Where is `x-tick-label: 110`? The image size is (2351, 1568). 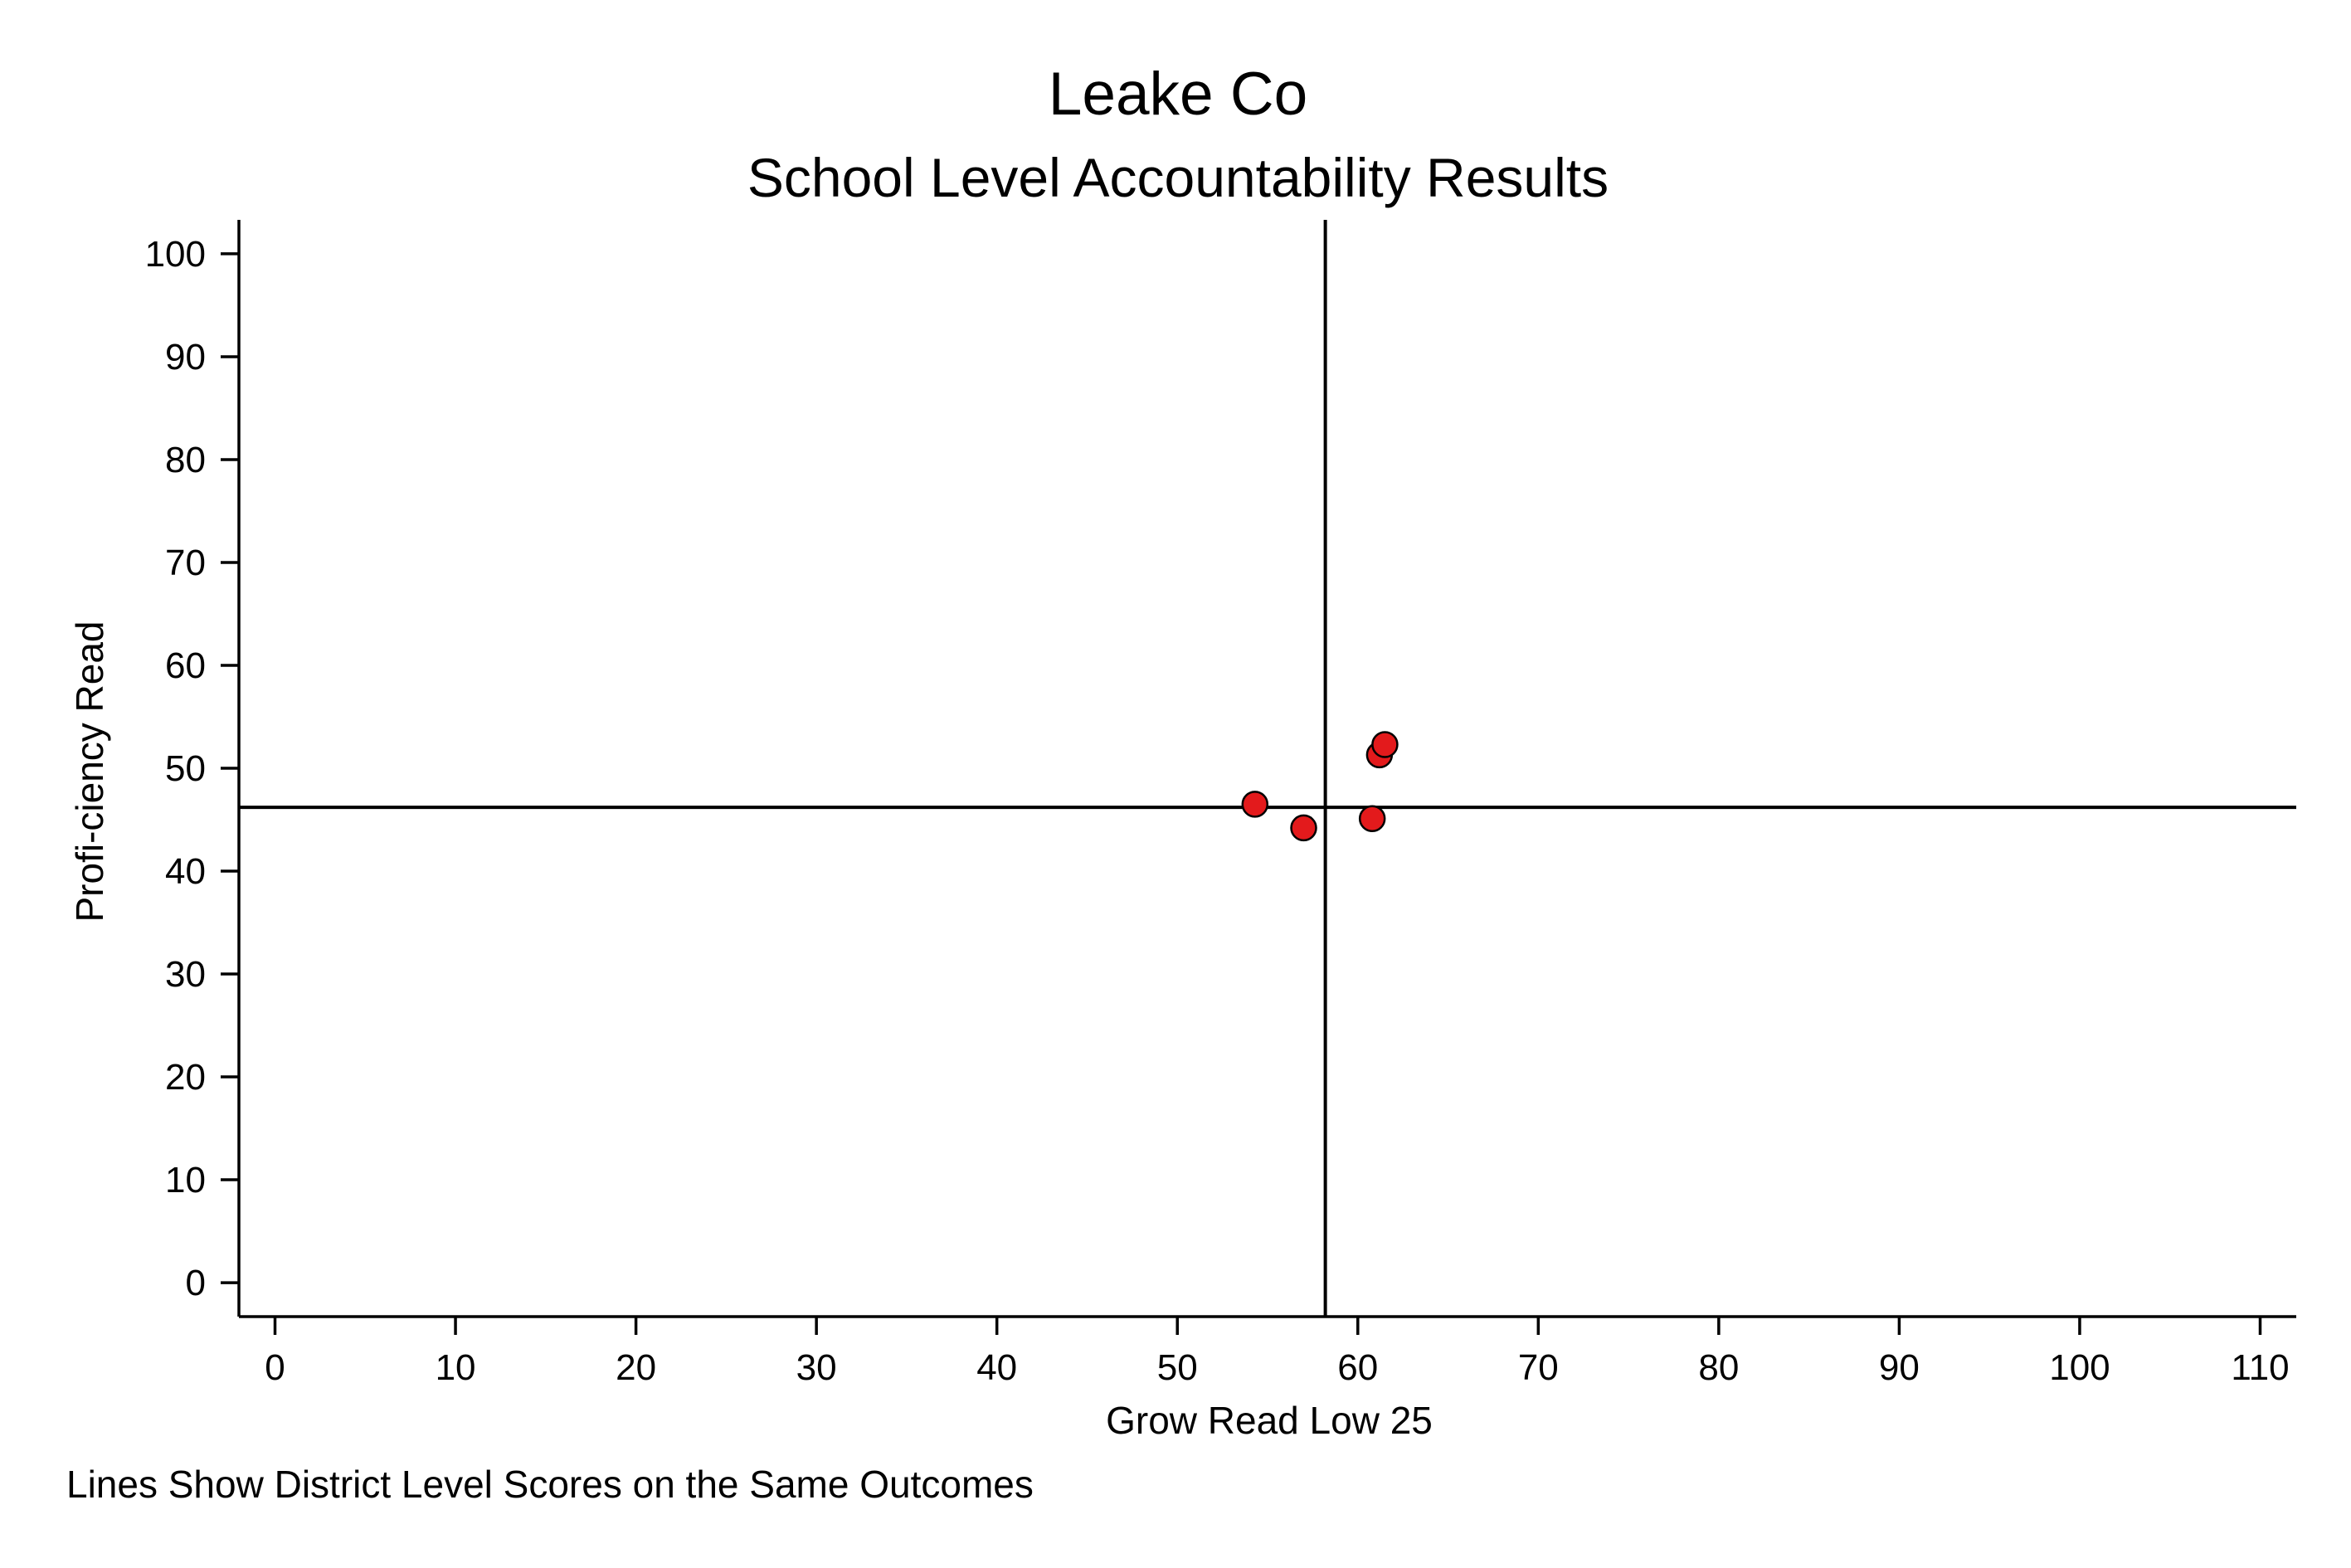
x-tick-label: 110 is located at coordinates (2260, 1367).